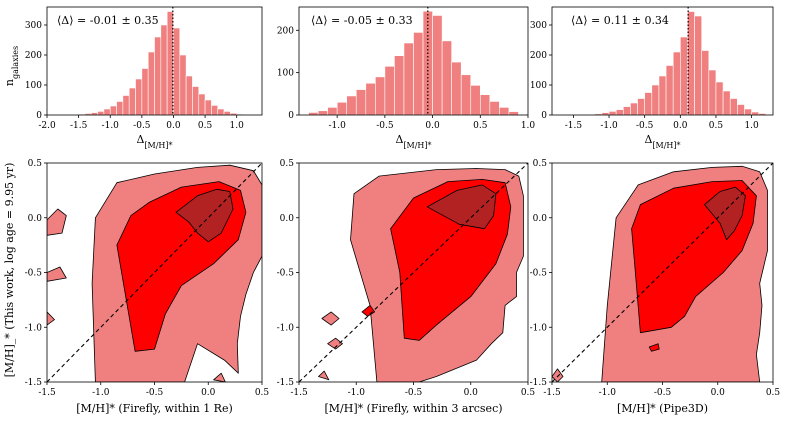  What do you see at coordinates (413, 408) in the screenshot?
I see `x-axis-label: [M/H]* (Firefly, within 3 arcsec)` at bounding box center [413, 408].